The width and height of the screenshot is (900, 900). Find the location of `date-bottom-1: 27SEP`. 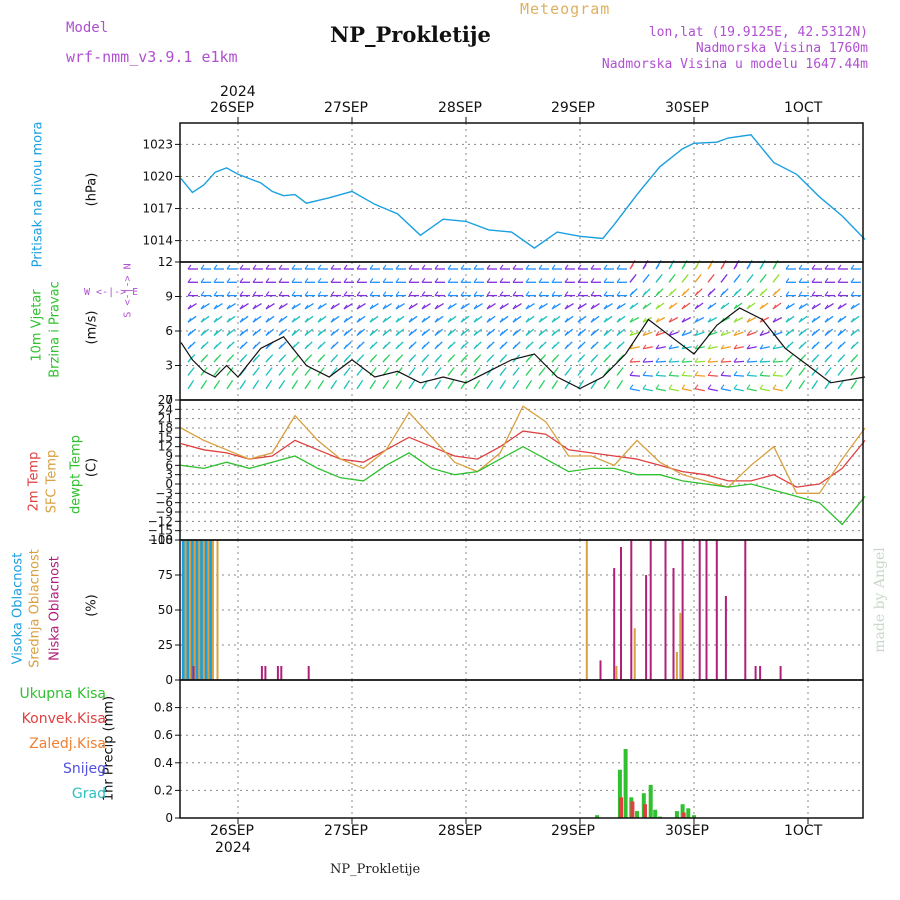

date-bottom-1: 27SEP is located at coordinates (346, 831).